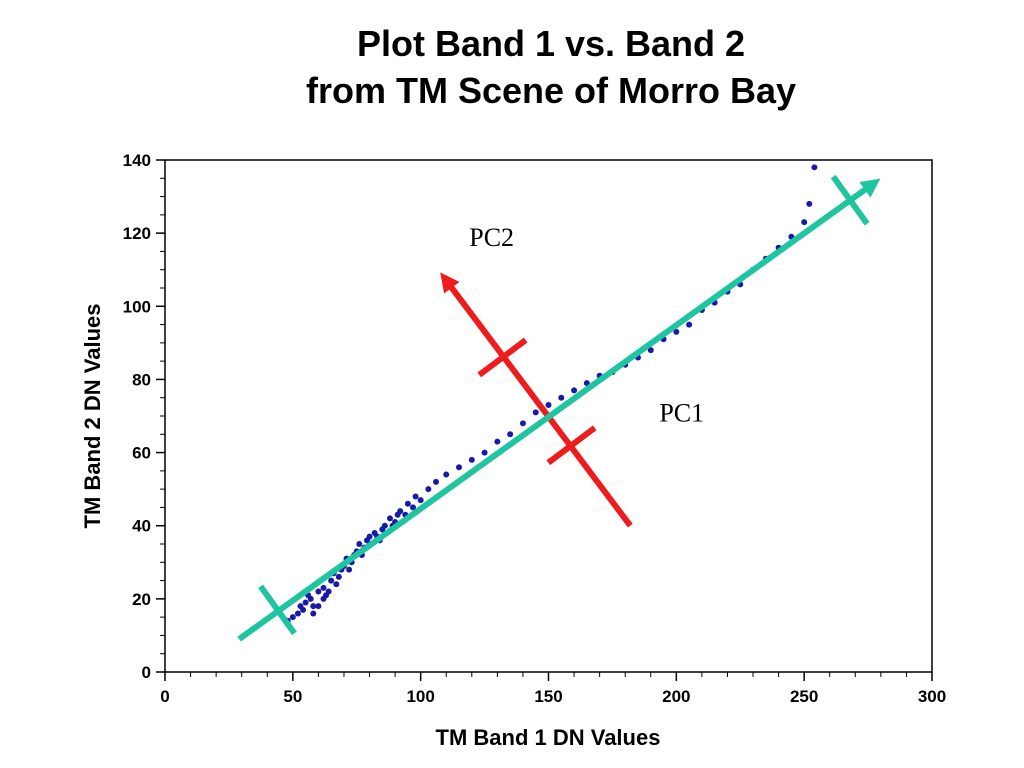  What do you see at coordinates (141, 526) in the screenshot?
I see `y-tick-label: 40` at bounding box center [141, 526].